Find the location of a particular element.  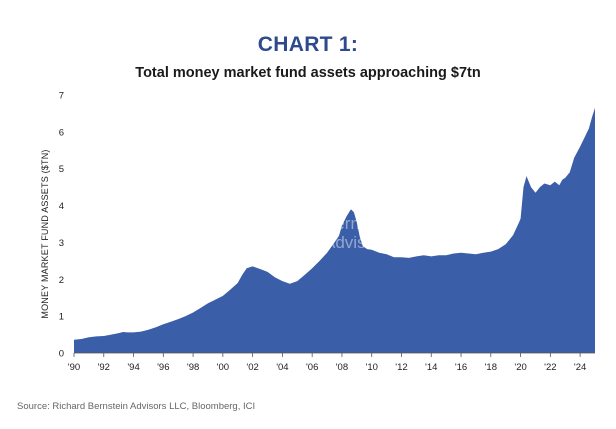

y-axis-ticks: 0 1 2 3 4 5 6 7 is located at coordinates (61, 225).